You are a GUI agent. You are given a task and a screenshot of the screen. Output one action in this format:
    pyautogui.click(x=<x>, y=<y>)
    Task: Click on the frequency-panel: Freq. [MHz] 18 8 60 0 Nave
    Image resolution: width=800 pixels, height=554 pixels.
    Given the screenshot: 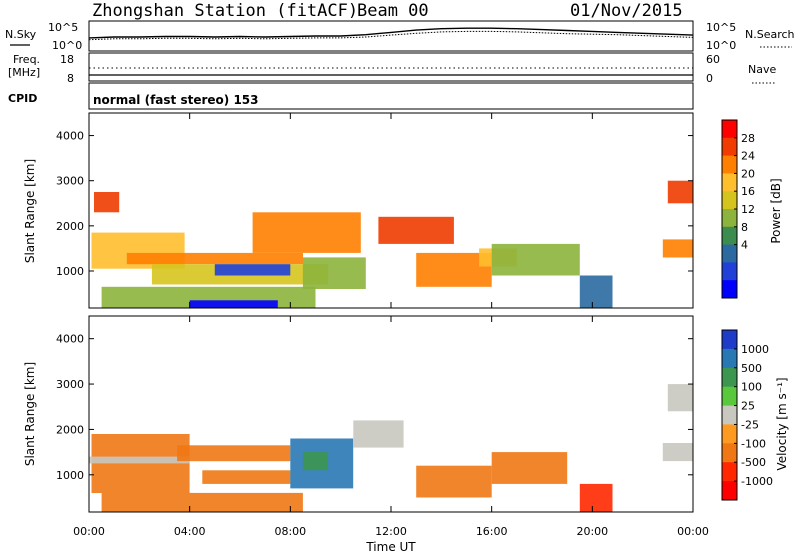 What is the action you would take?
    pyautogui.click(x=392, y=68)
    